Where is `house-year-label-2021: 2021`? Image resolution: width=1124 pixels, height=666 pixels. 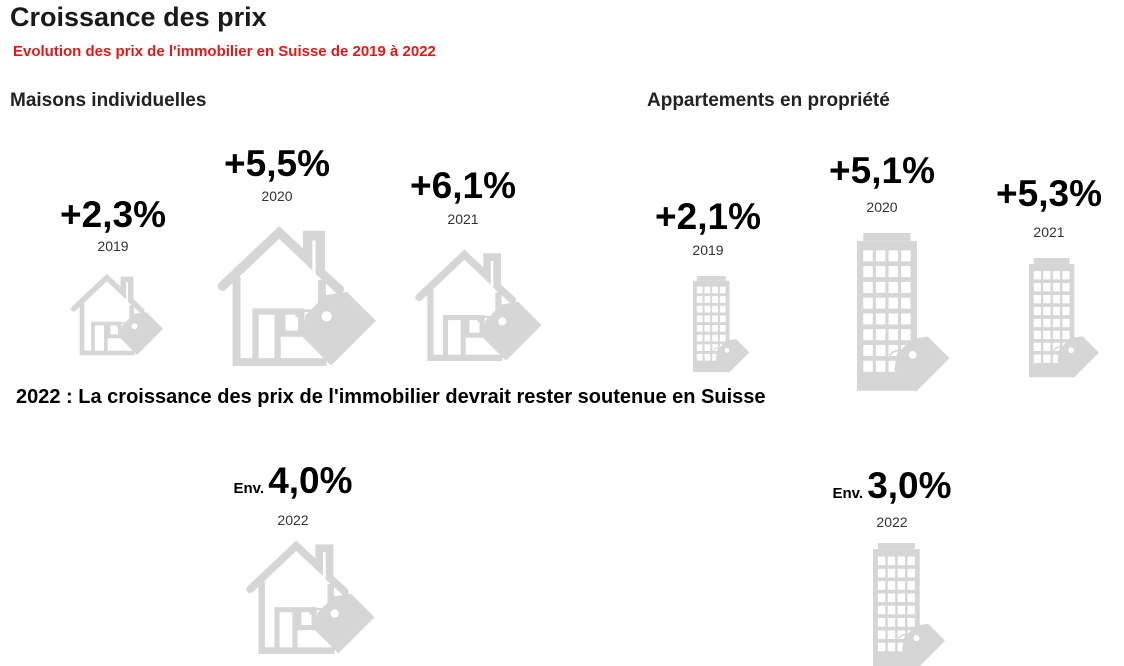
house-year-label-2021: 2021 is located at coordinates (463, 219).